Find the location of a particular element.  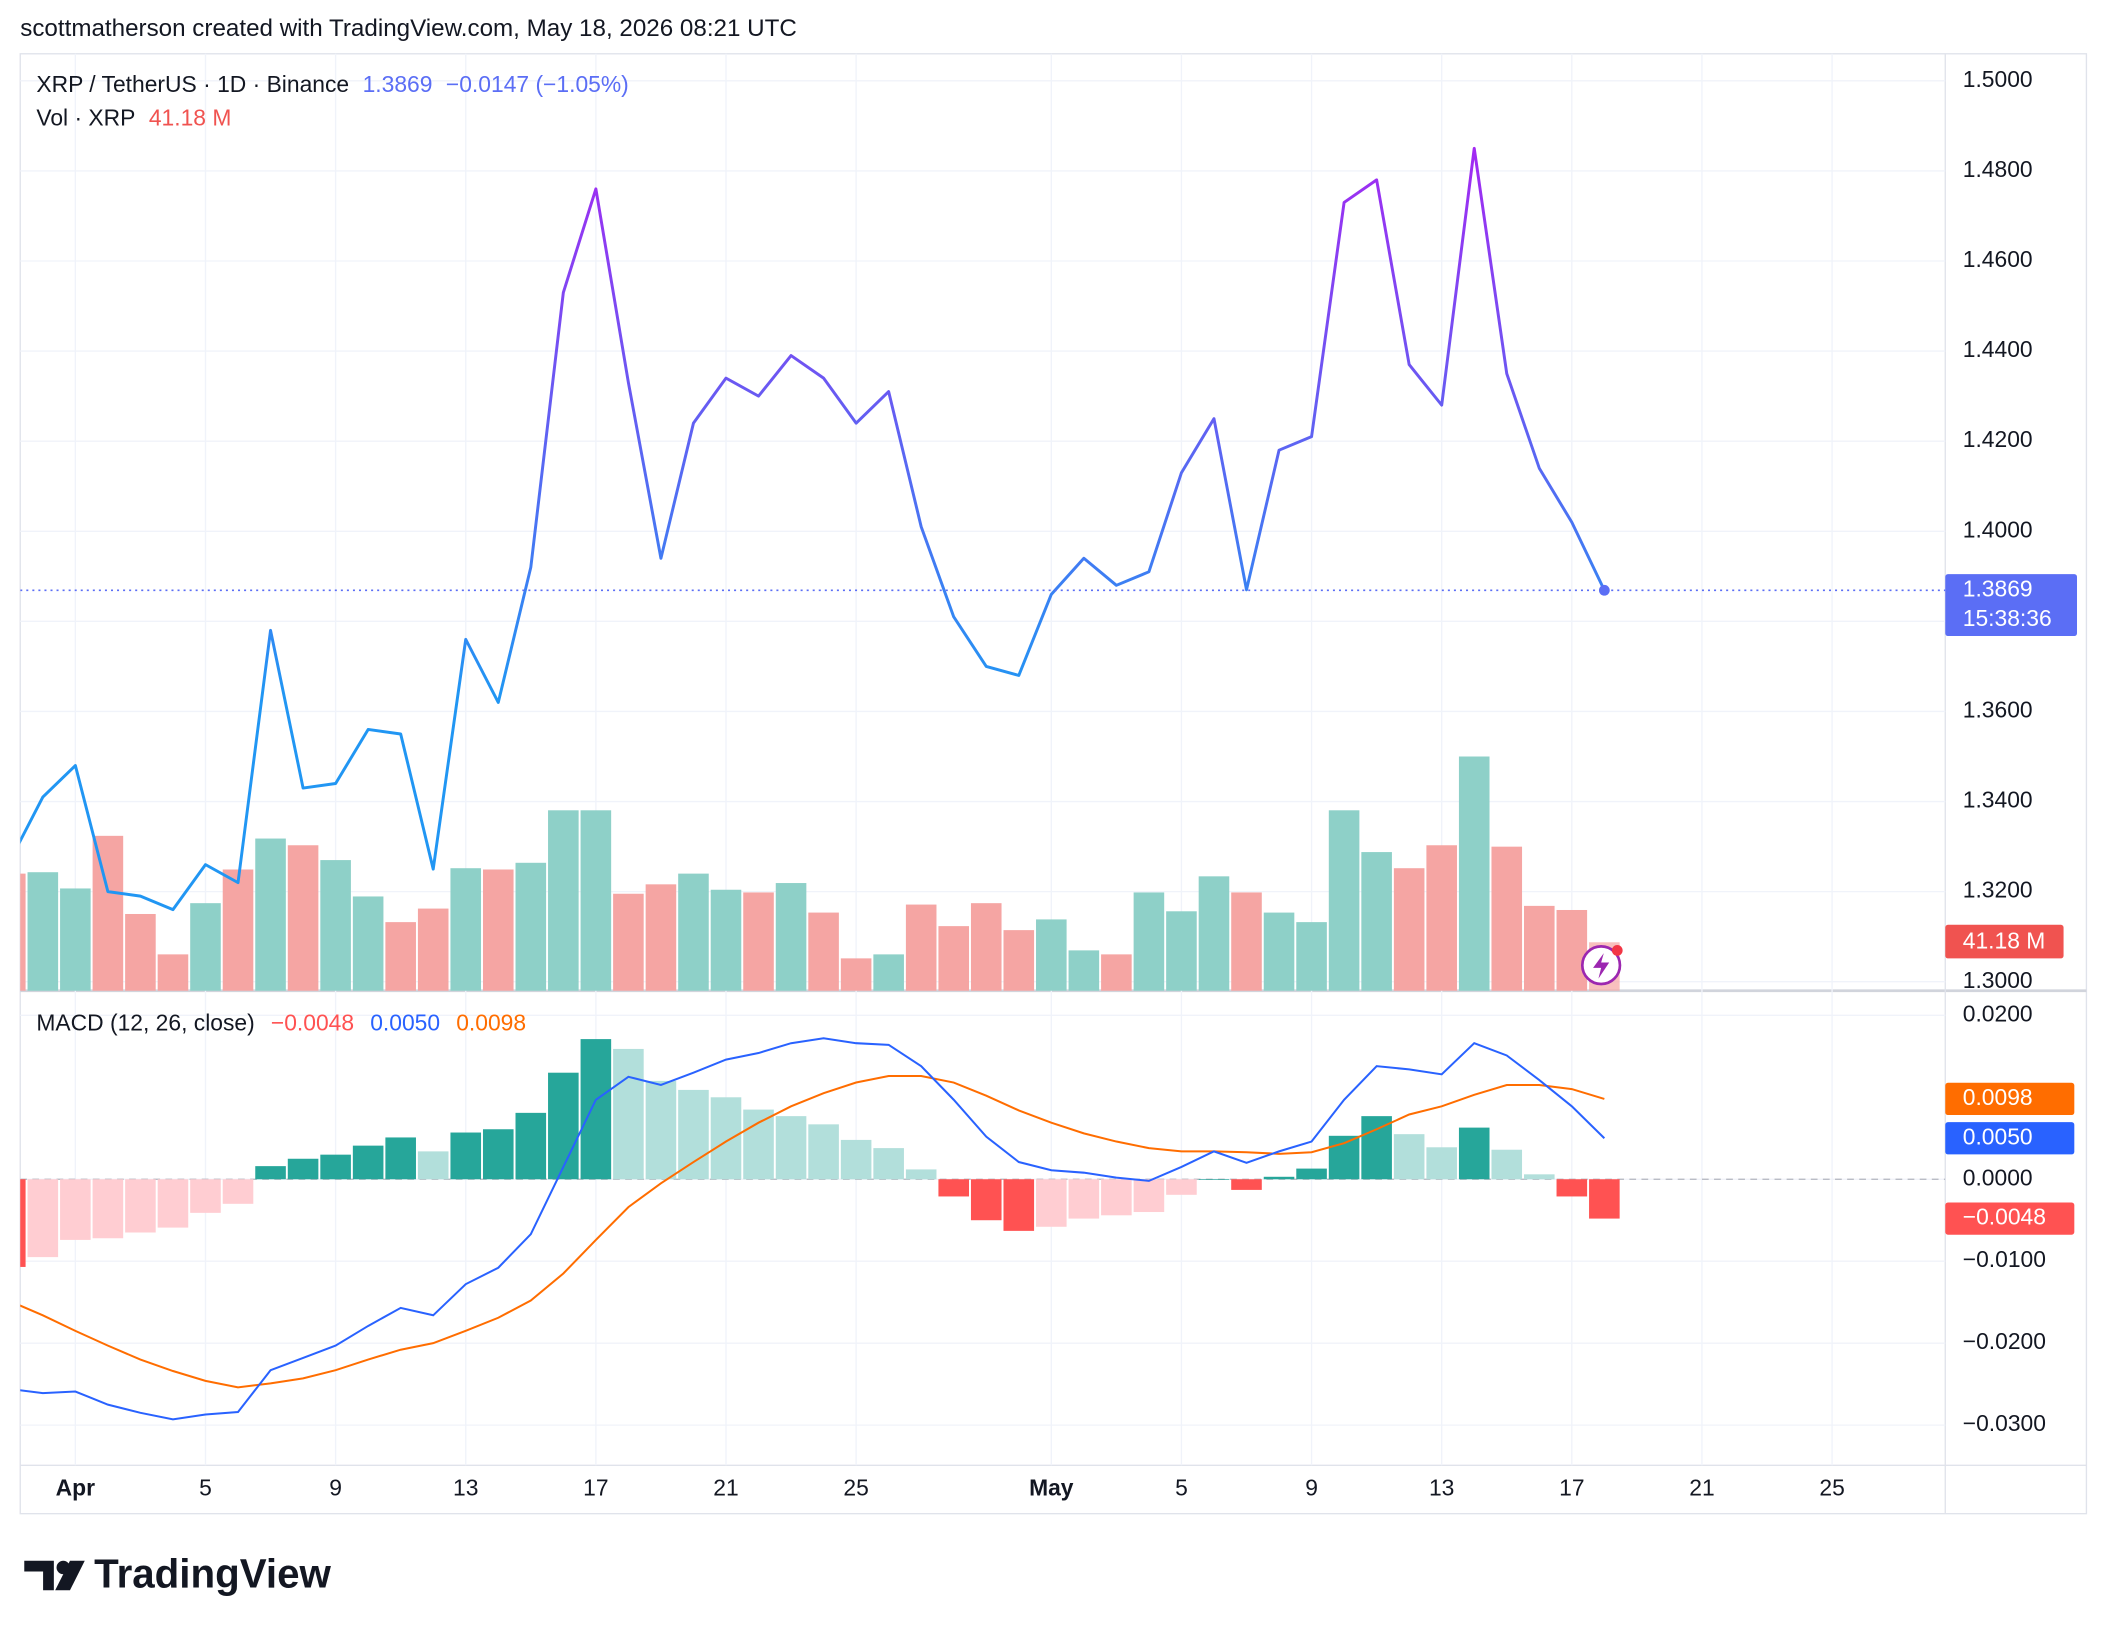

brand-logo: TradingView is located at coordinates (178, 1574).